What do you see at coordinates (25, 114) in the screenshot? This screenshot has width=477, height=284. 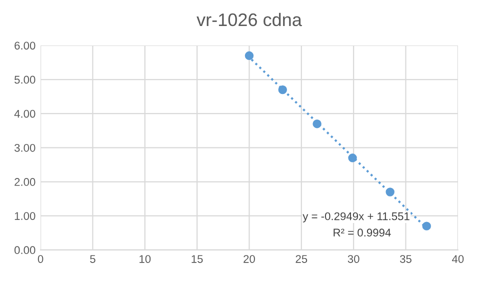 I see `y-tick-label: 4.00` at bounding box center [25, 114].